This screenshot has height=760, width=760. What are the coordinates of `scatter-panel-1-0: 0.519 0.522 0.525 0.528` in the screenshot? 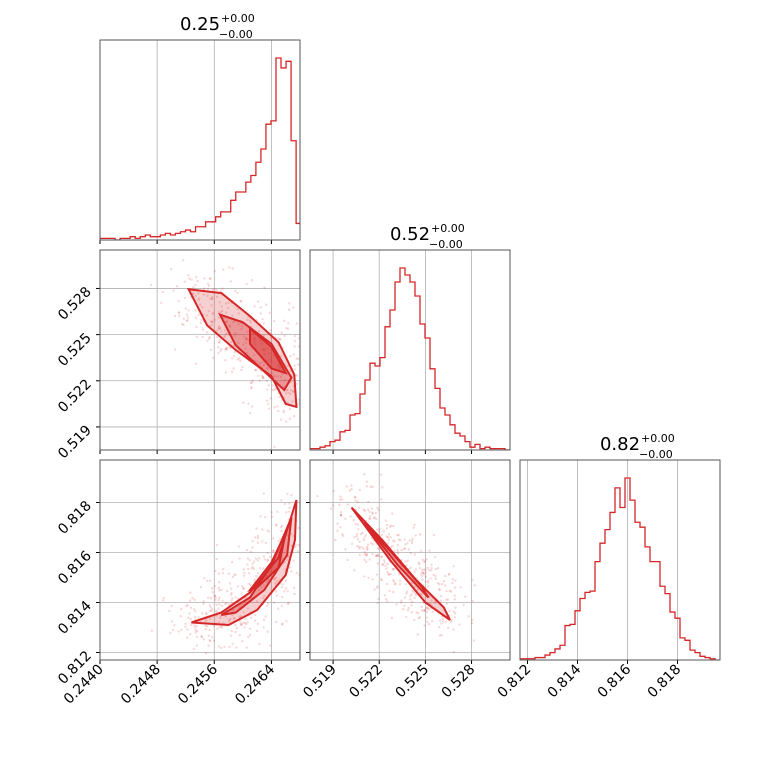 It's located at (178, 355).